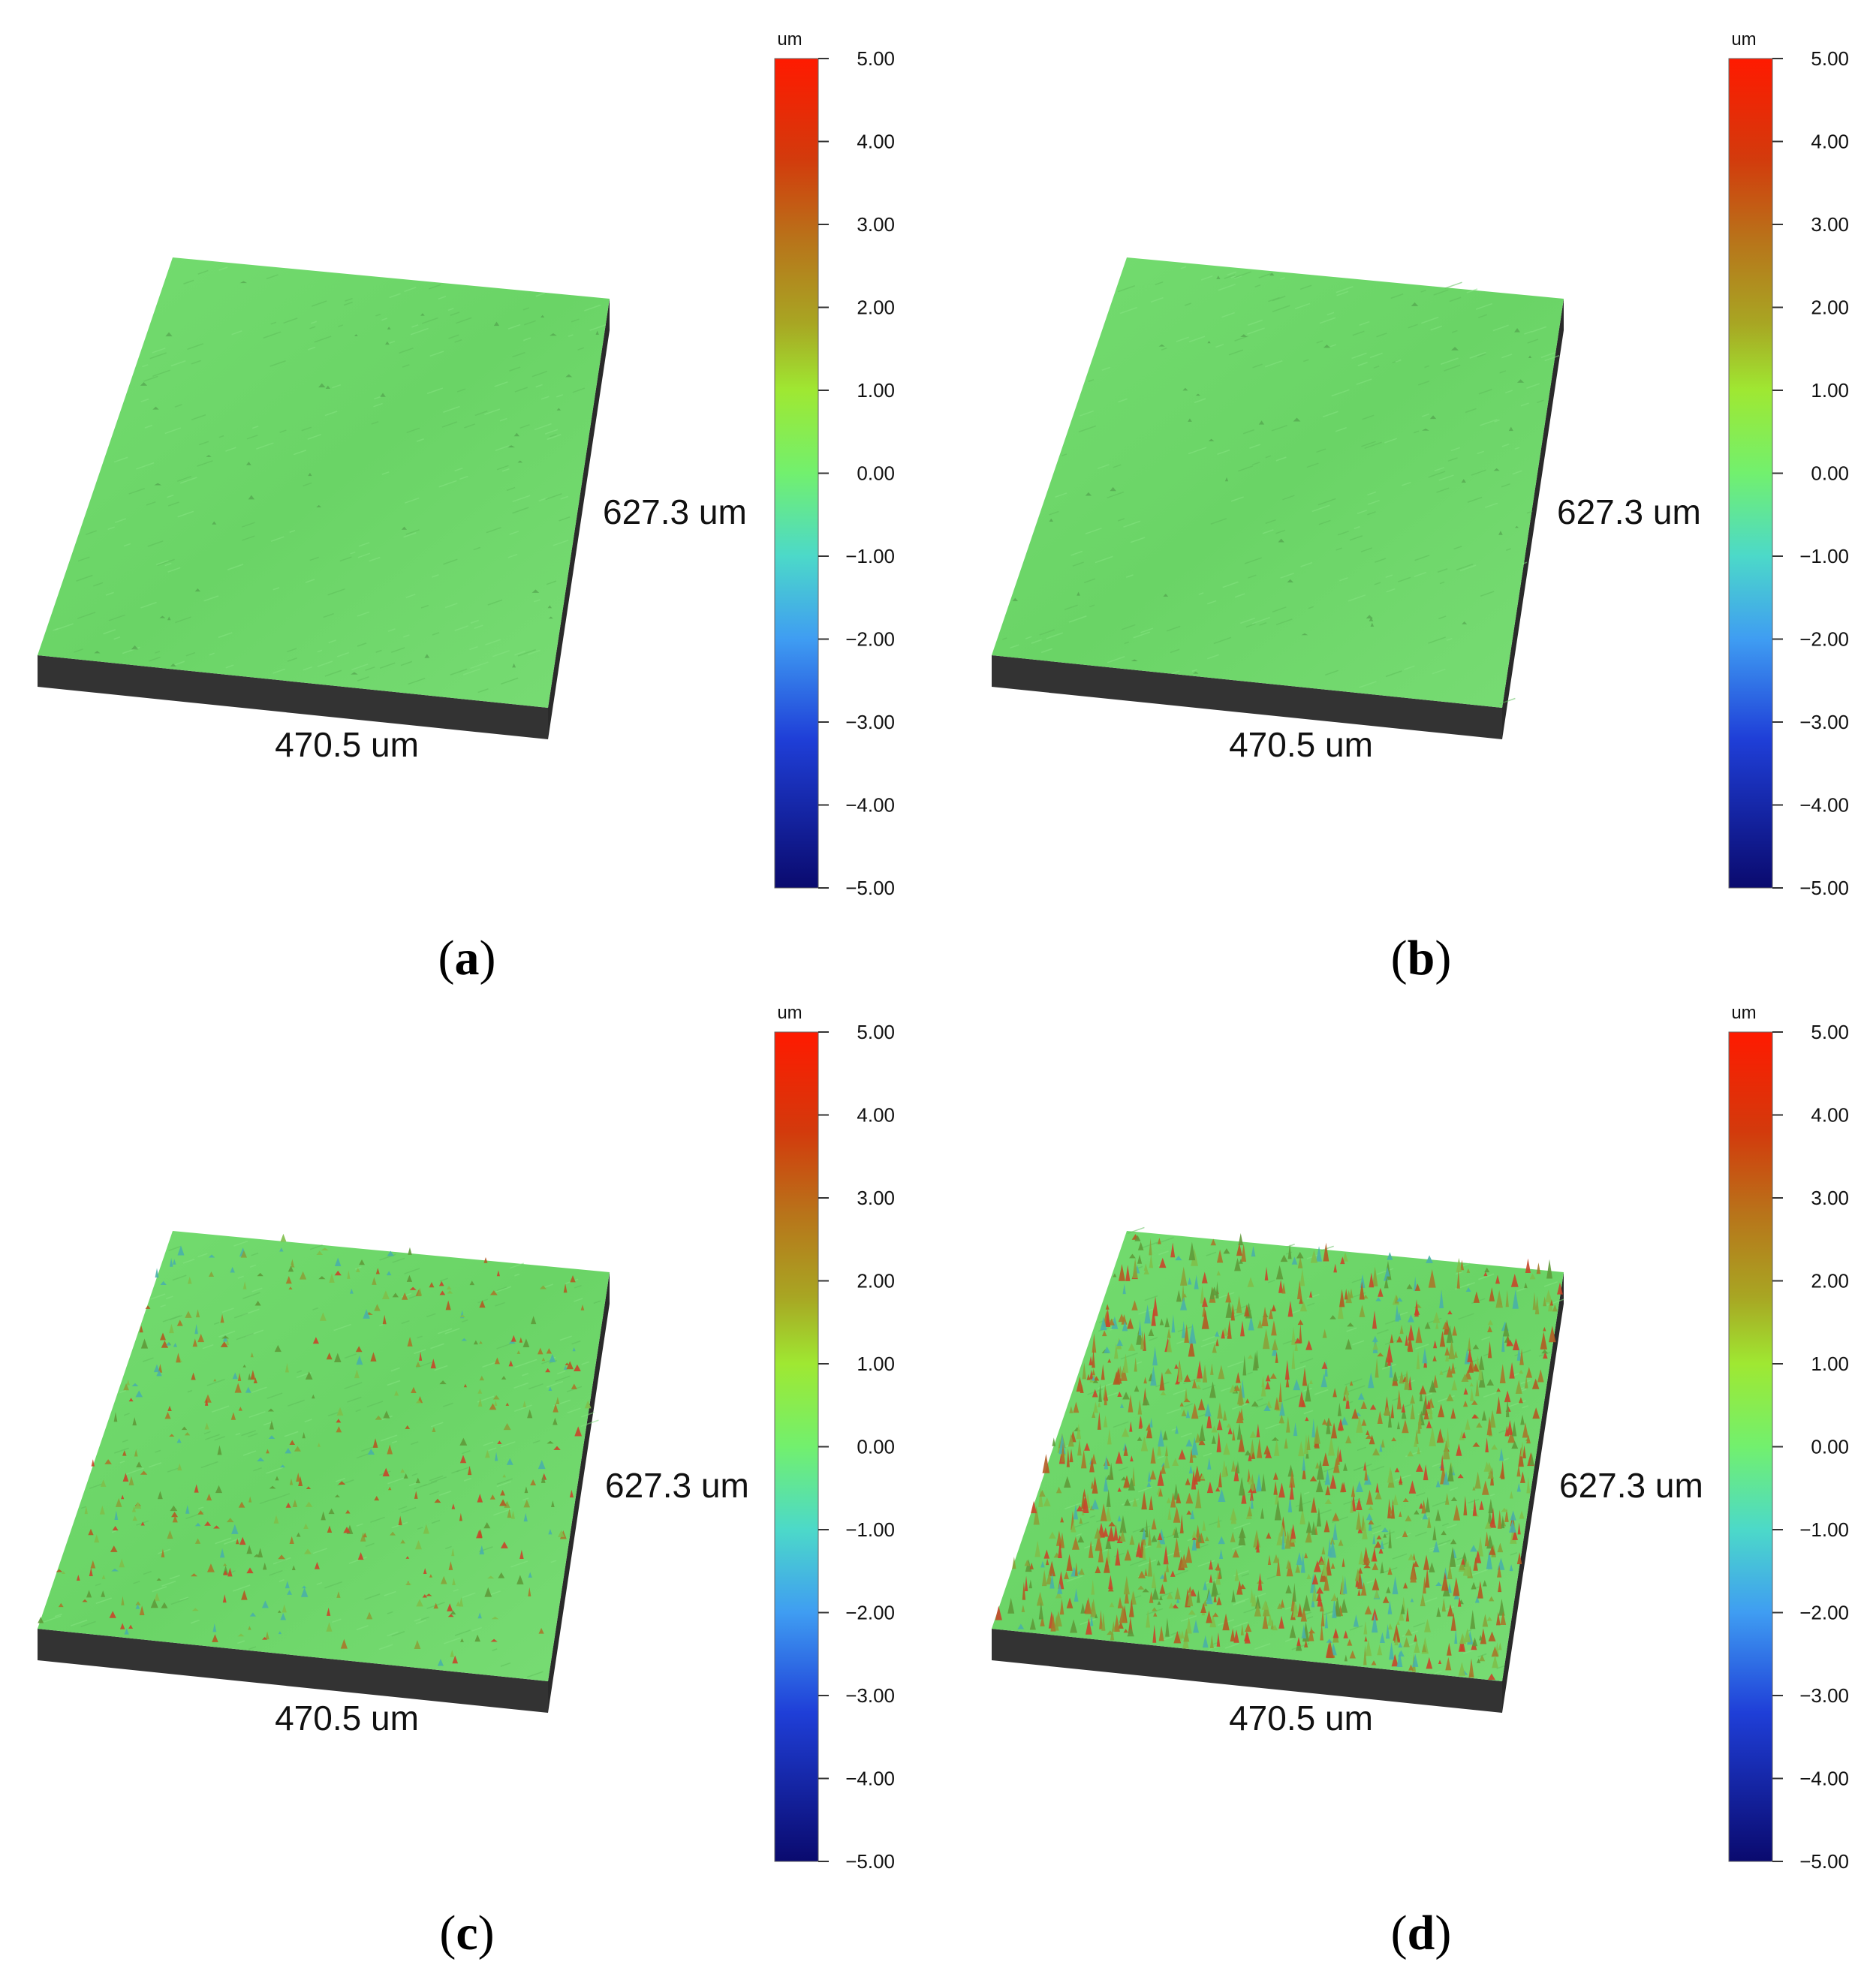 This screenshot has width=1876, height=1986. What do you see at coordinates (876, 473) in the screenshot?
I see `colorbar-tick-label: 0.00` at bounding box center [876, 473].